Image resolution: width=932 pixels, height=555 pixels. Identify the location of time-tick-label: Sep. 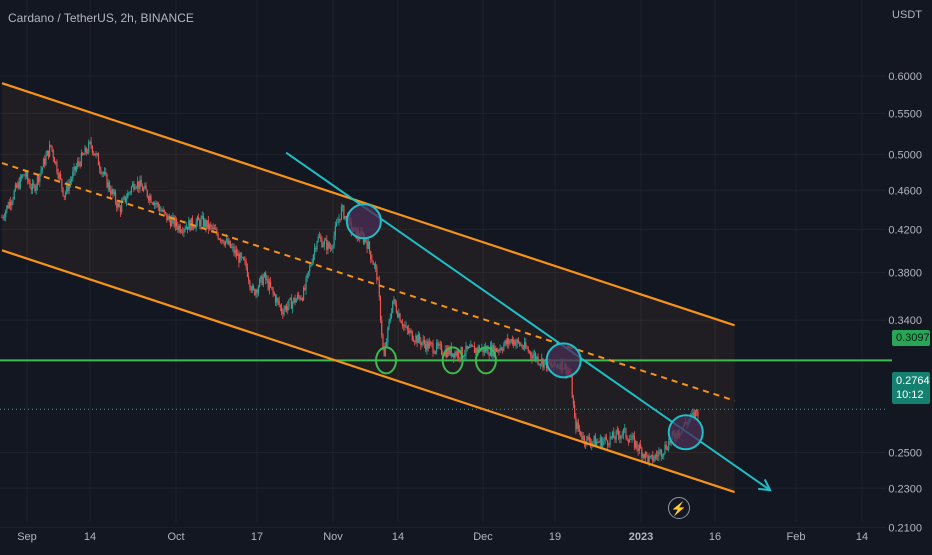
(27, 537).